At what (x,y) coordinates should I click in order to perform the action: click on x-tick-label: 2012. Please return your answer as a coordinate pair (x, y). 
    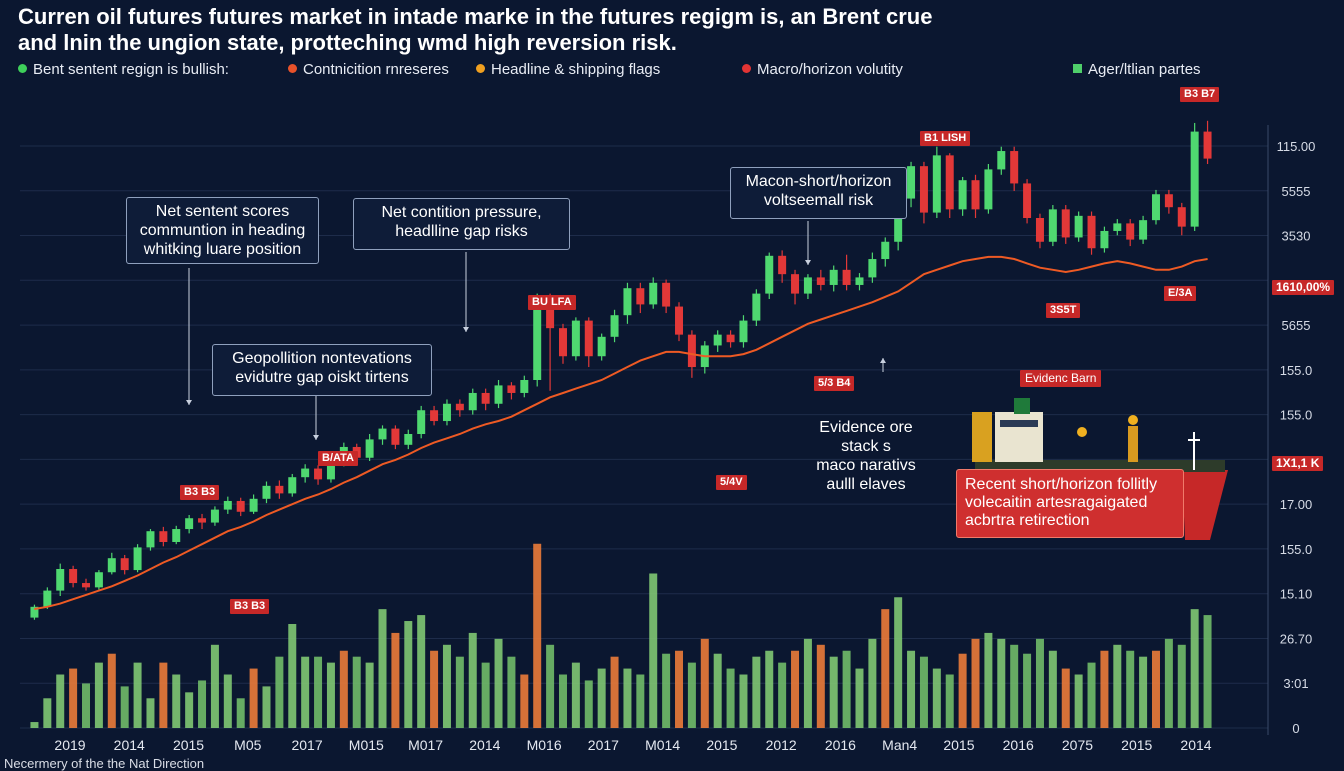
    Looking at the image, I should click on (781, 745).